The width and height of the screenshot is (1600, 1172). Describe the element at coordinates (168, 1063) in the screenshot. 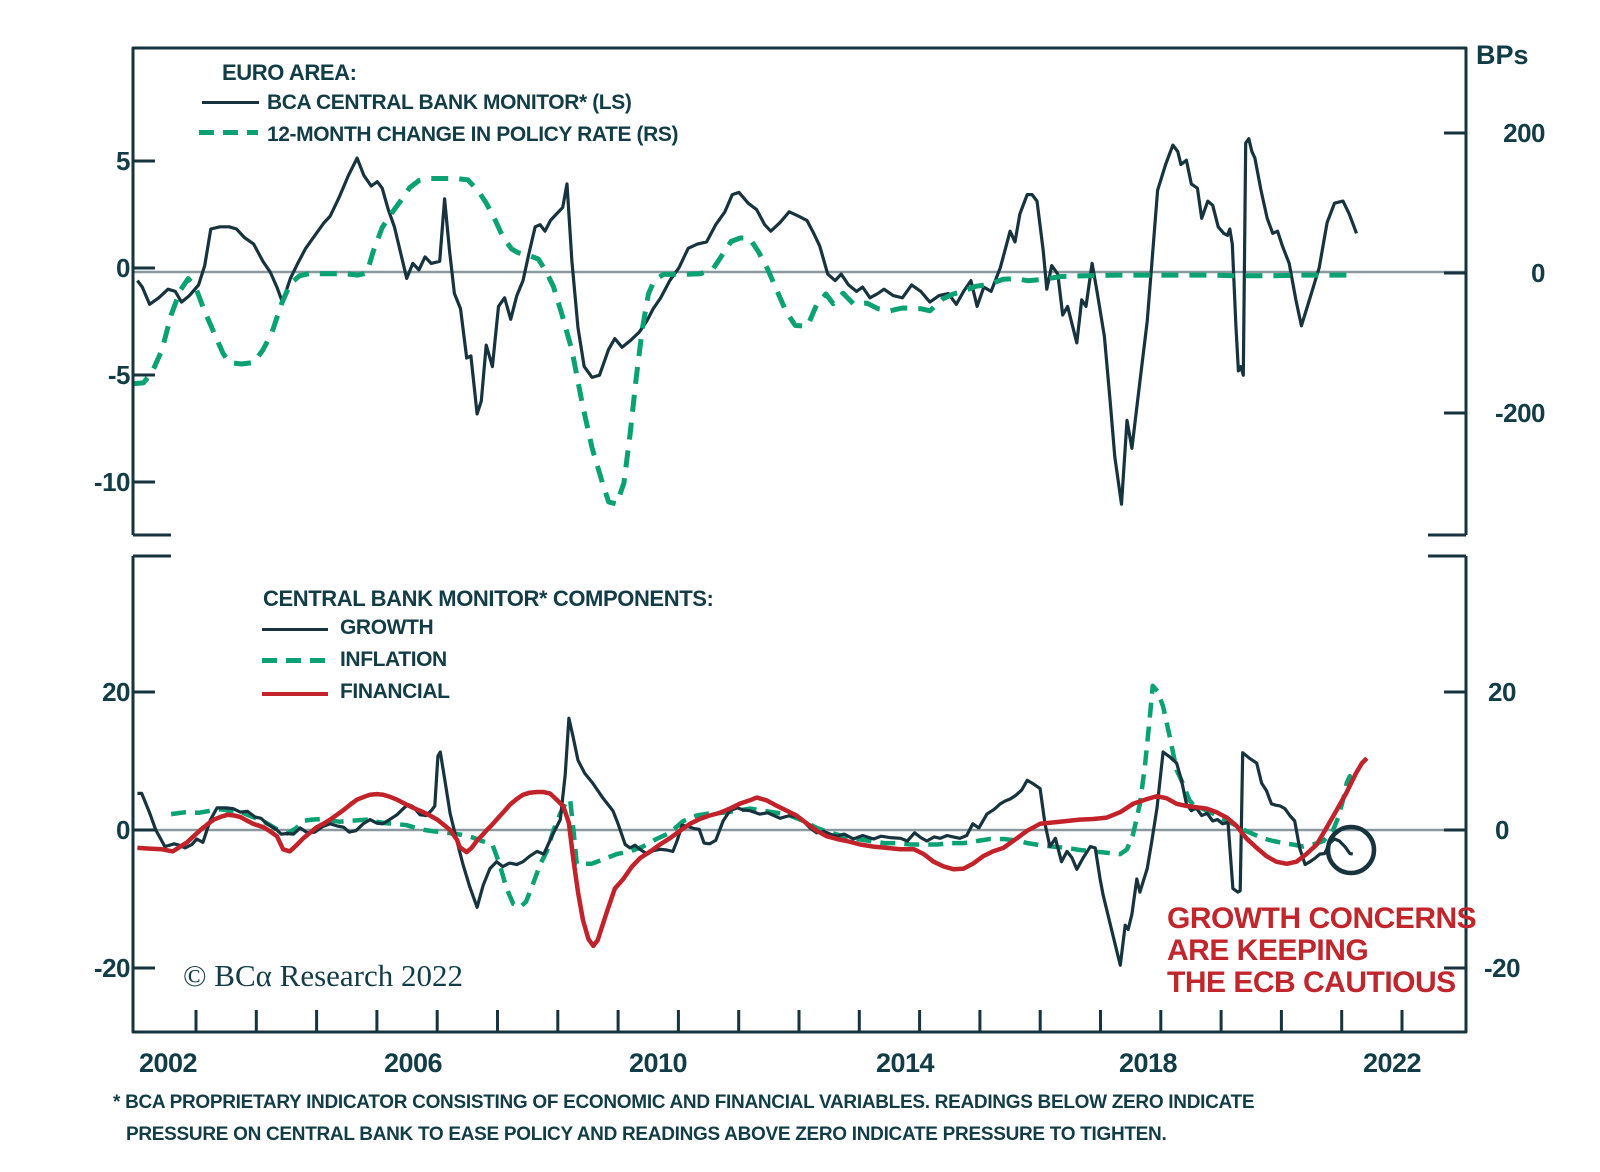

I see `x-year-label: 2002` at that location.